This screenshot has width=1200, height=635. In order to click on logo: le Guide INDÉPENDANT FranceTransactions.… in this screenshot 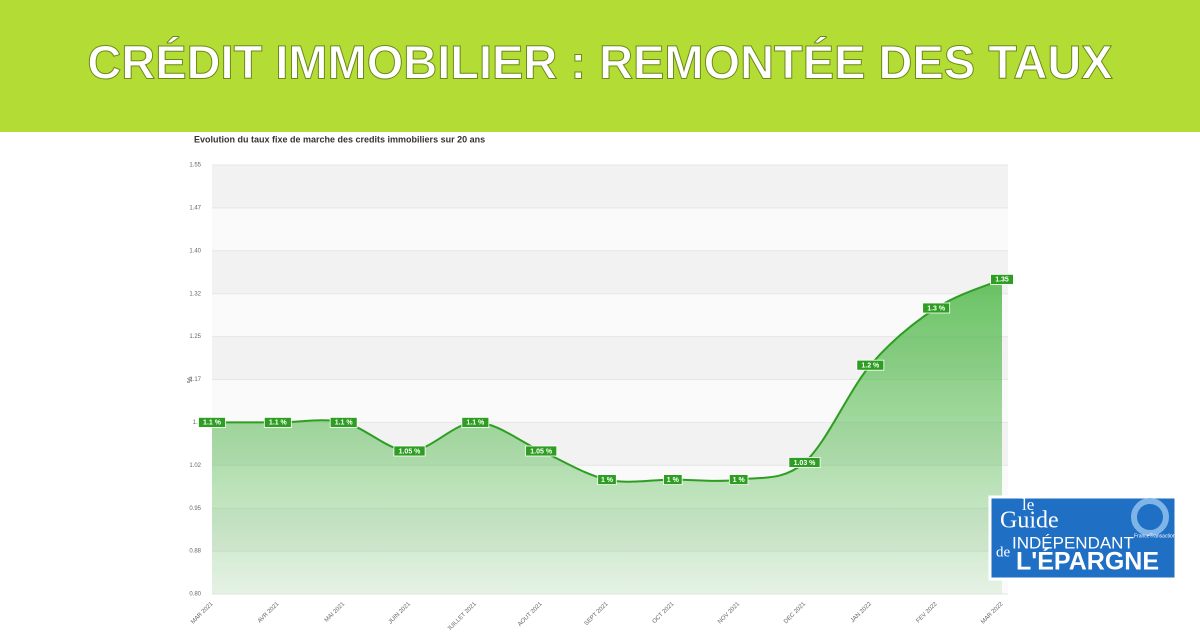, I will do `click(1088, 538)`.